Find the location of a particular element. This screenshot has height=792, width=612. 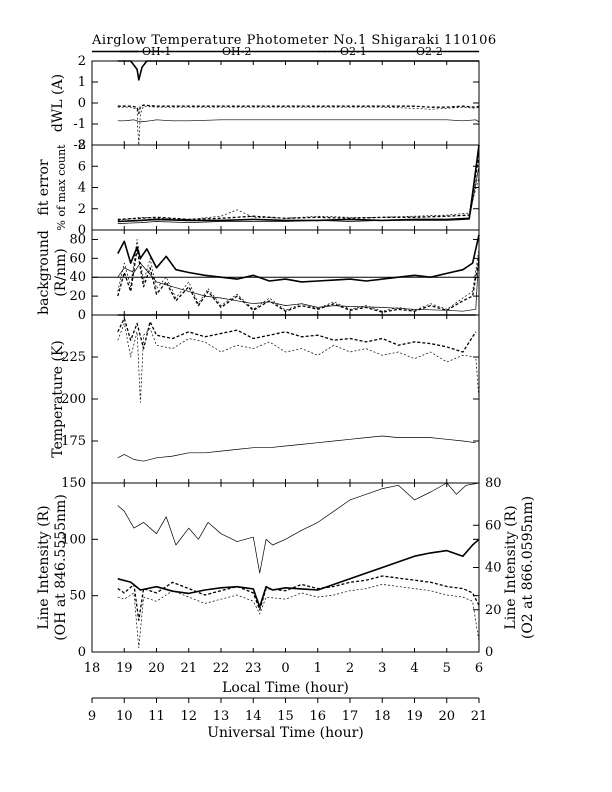

panel-dwl: -2 -1 0 1 2 dWL (A) is located at coordinates (265, 103).